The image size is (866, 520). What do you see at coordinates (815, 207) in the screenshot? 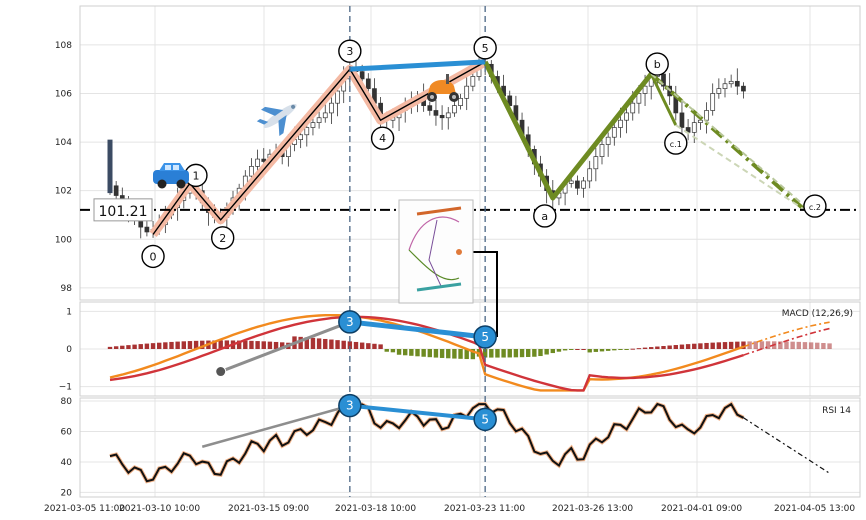
I see `wave-label: c.2` at bounding box center [815, 207].